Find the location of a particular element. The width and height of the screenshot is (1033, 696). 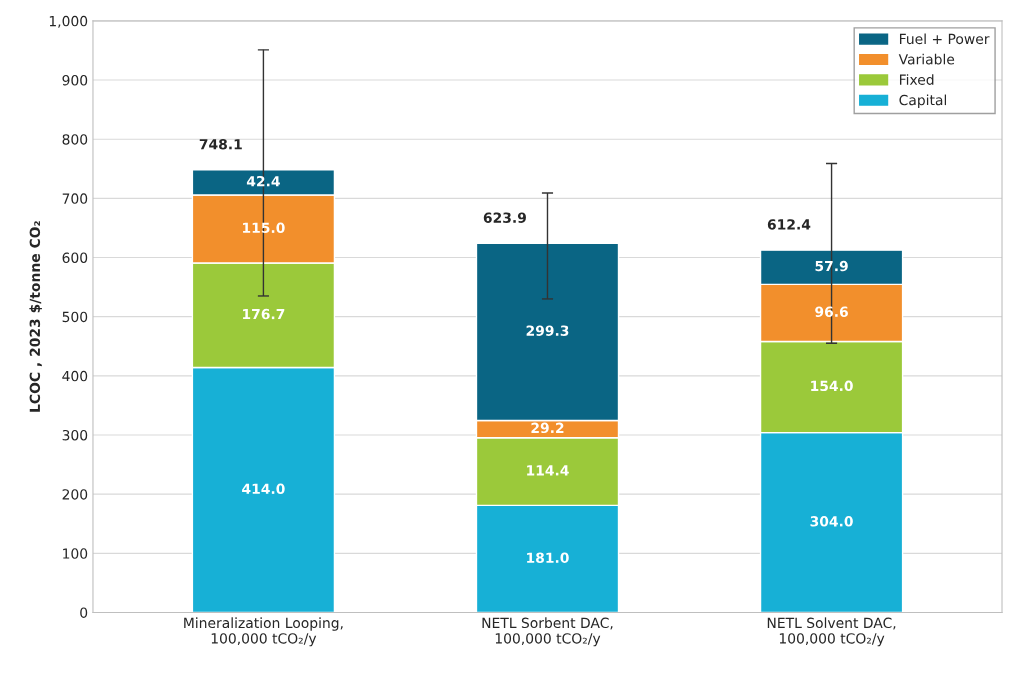

data-label: 42.4 is located at coordinates (263, 181).